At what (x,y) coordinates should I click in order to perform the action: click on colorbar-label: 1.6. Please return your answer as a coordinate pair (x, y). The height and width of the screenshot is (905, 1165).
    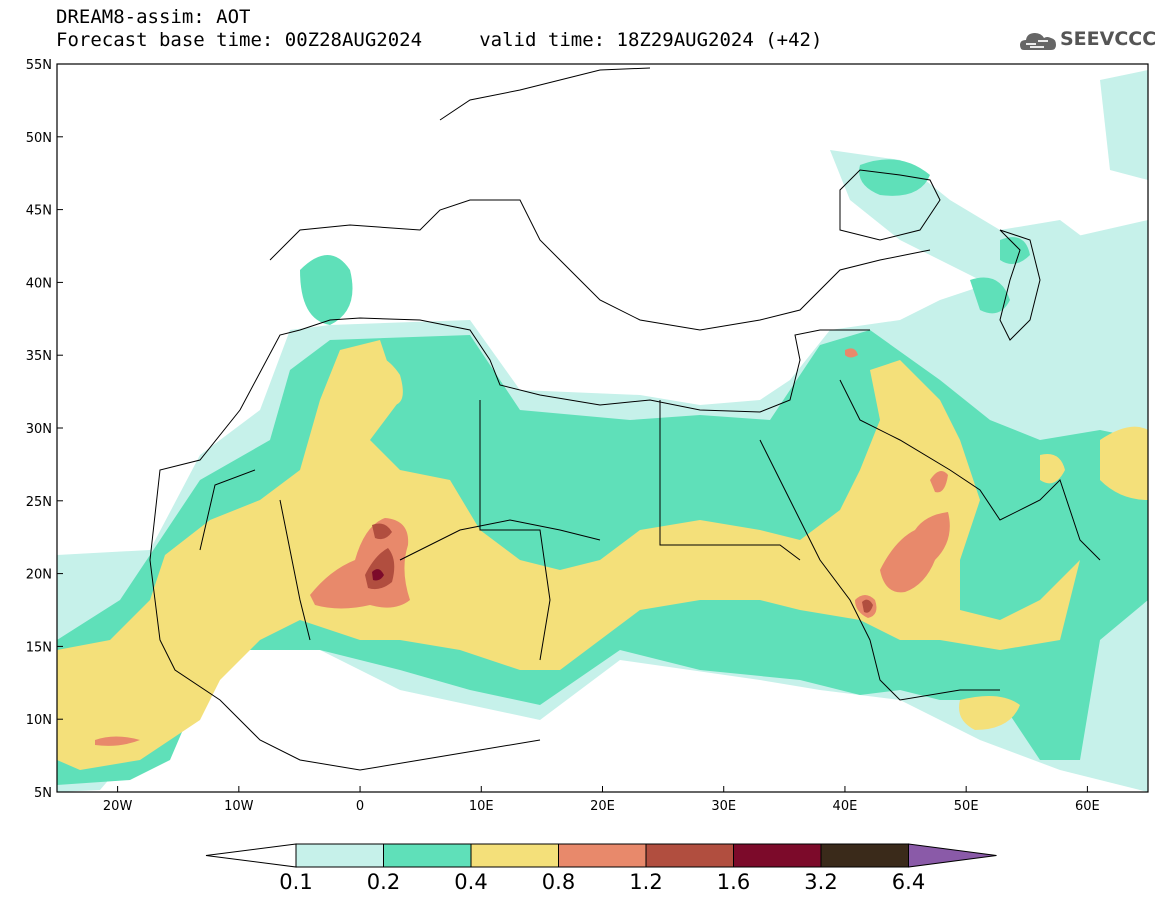
    Looking at the image, I should click on (733, 882).